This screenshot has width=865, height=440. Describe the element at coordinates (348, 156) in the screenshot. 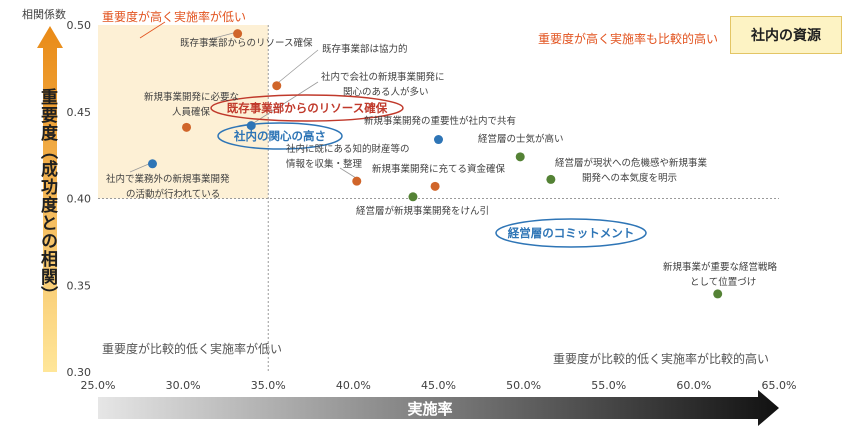

I see `point-label: 社内に既にある知的財産等の情報を収集・整理` at that location.